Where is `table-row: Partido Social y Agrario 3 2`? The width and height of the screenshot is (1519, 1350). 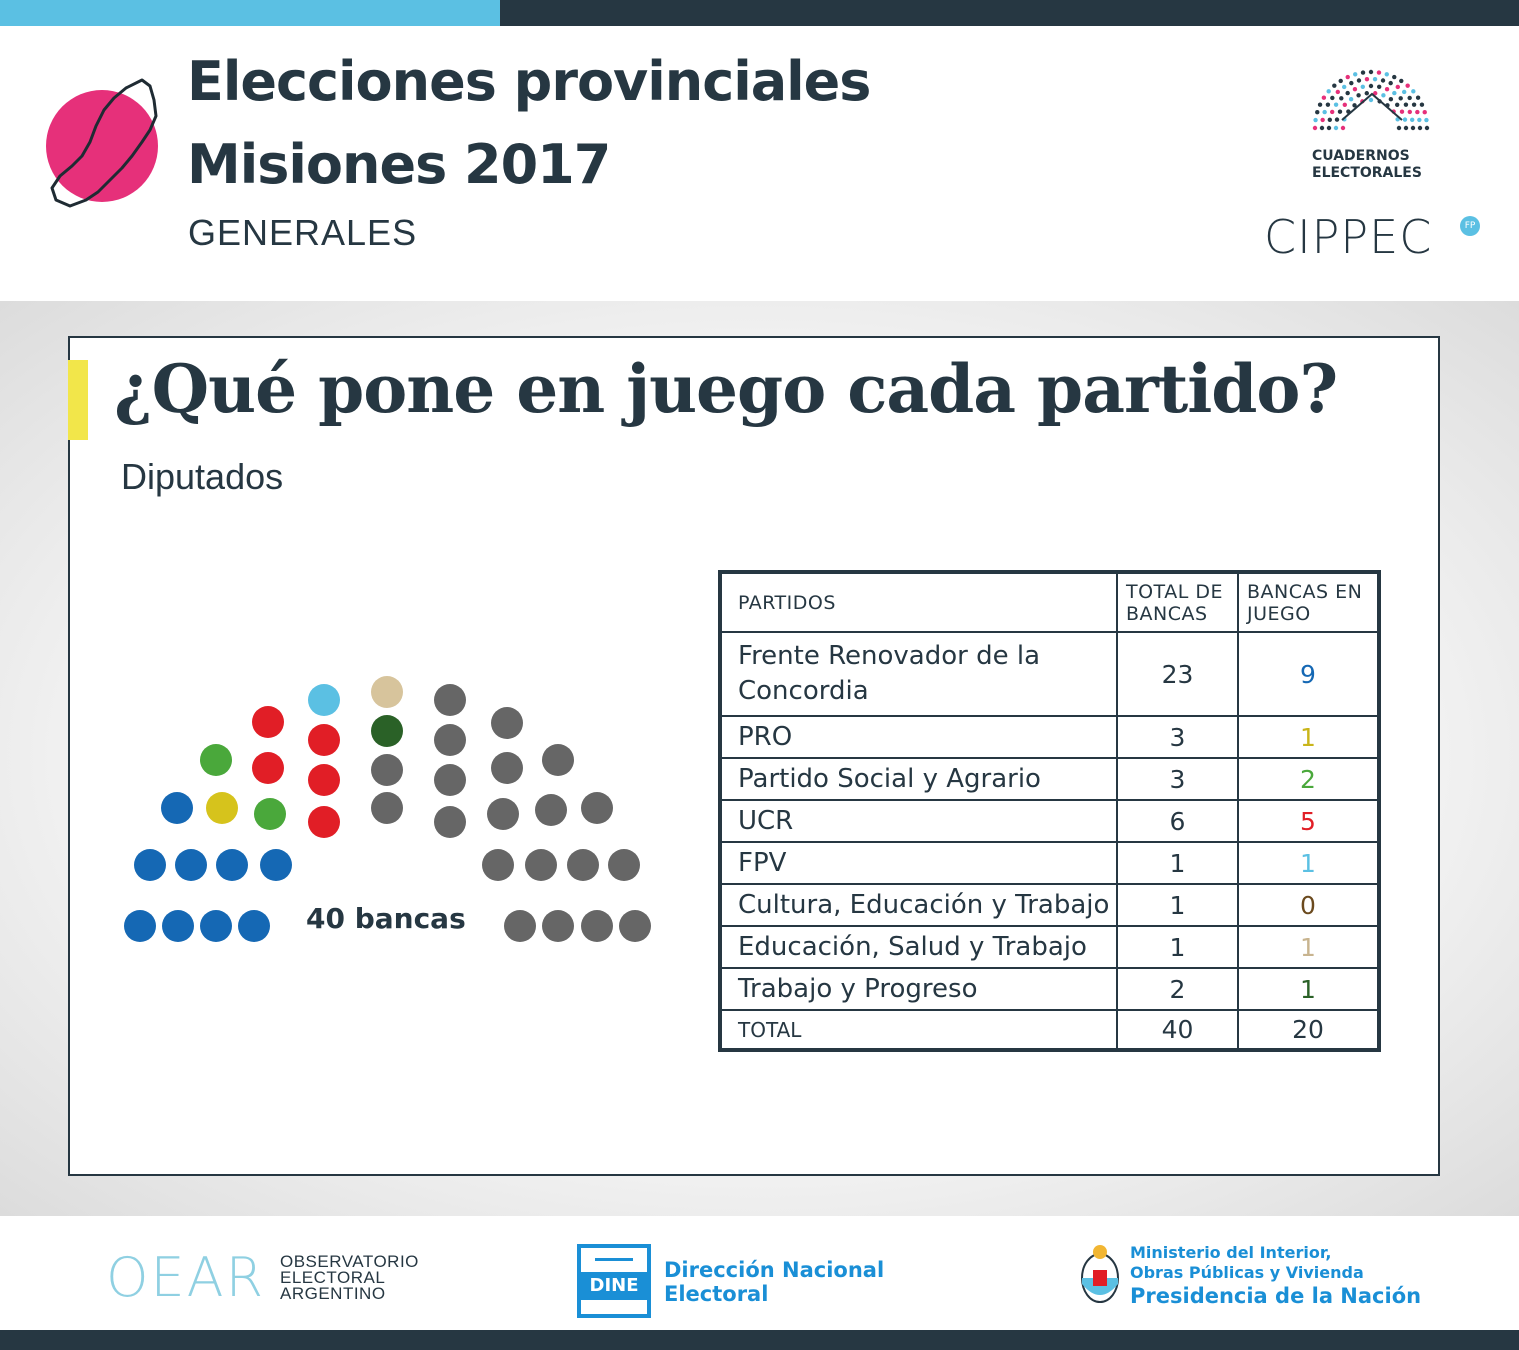
table-row: Partido Social y Agrario 3 2 is located at coordinates (1049, 779).